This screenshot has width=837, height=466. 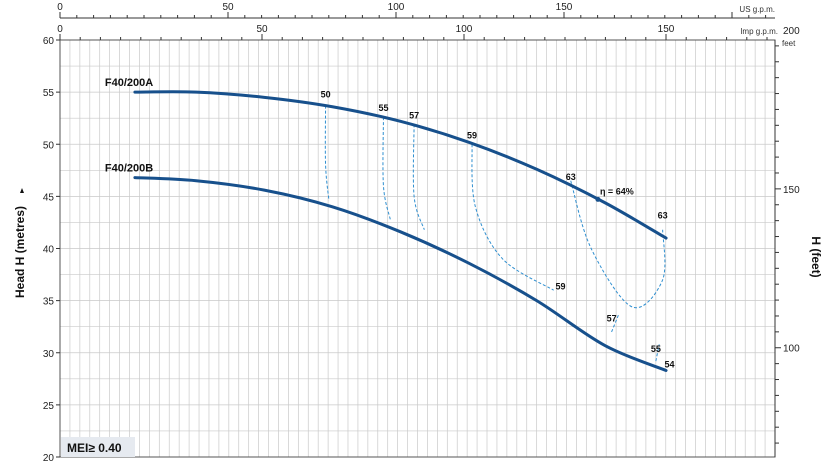 I want to click on x-imp-tick-label: 100, so click(x=464, y=29).